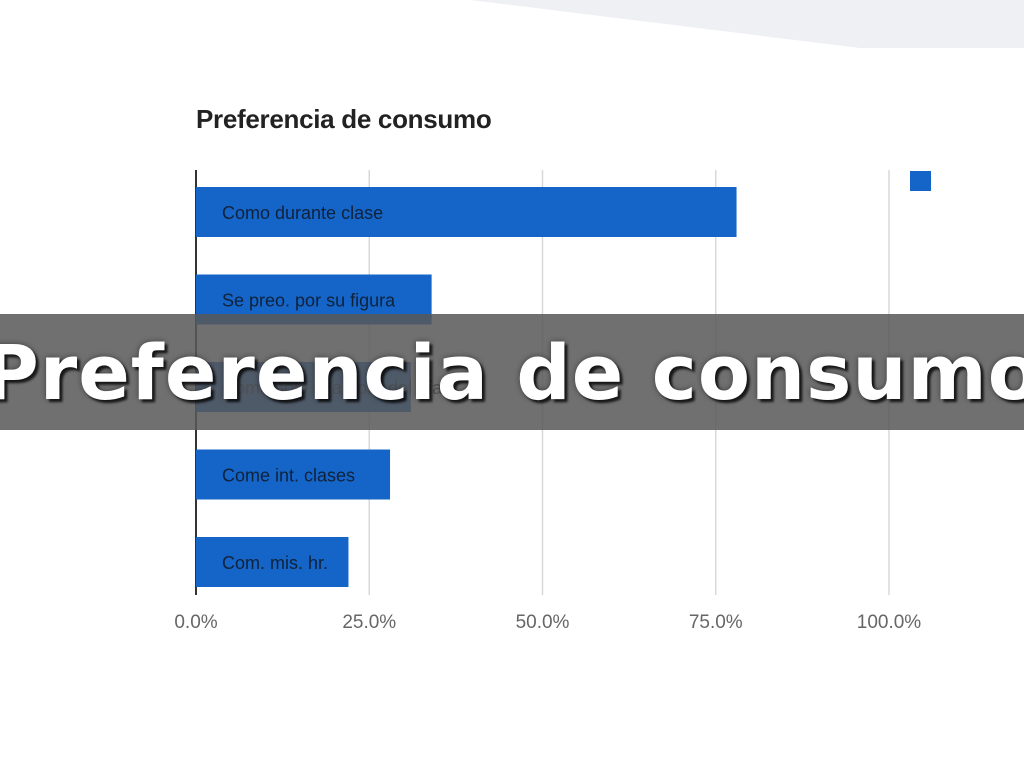  Describe the element at coordinates (275, 563) in the screenshot. I see `bar-label: Com. mis. hr.` at that location.